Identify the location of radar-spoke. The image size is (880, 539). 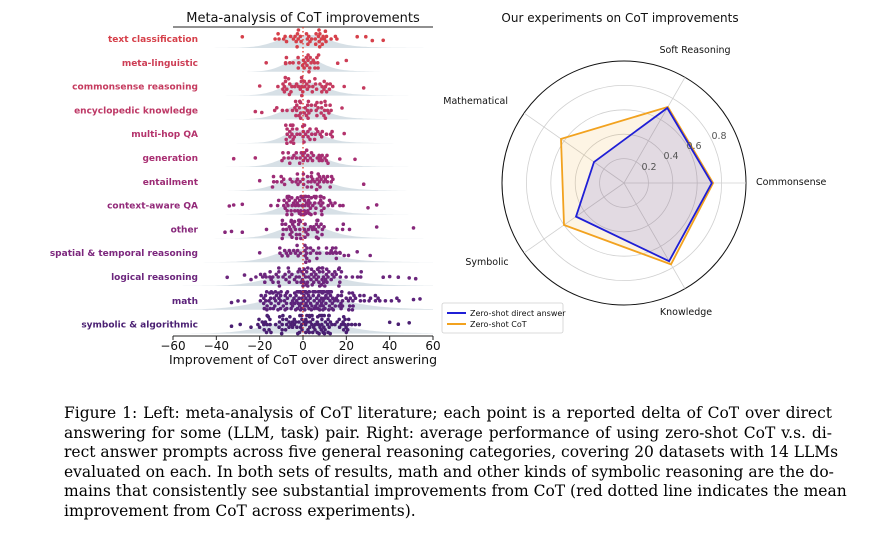
(574, 148).